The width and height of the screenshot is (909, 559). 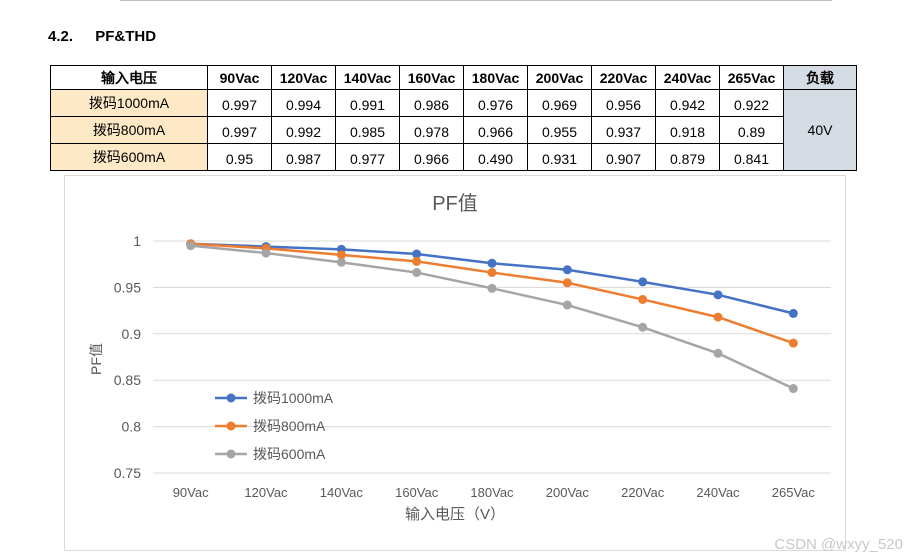 What do you see at coordinates (687, 130) in the screenshot?
I see `table-cell: 0.918` at bounding box center [687, 130].